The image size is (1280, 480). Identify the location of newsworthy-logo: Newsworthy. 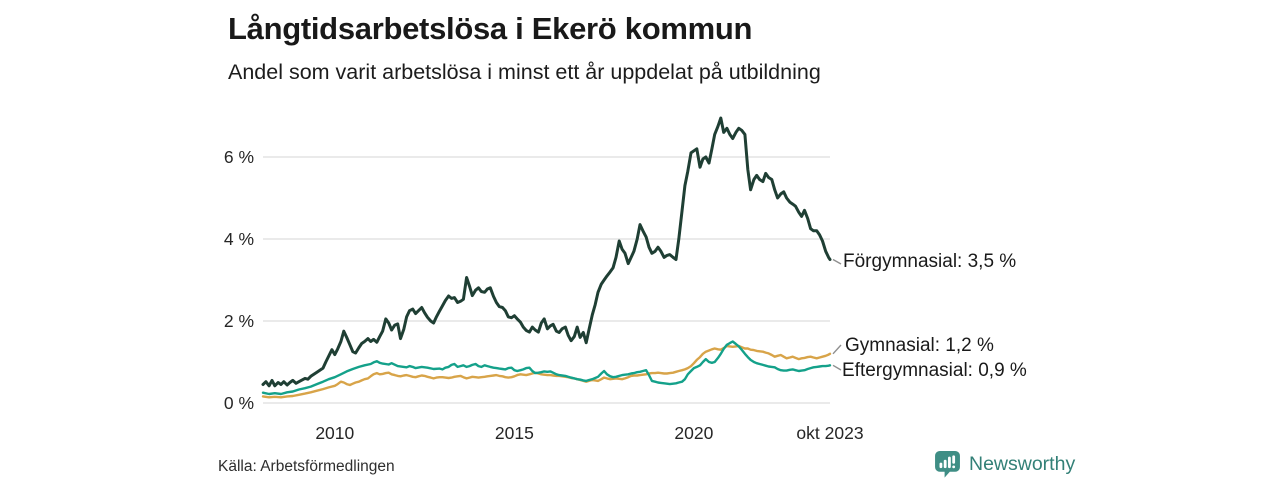
(1004, 464).